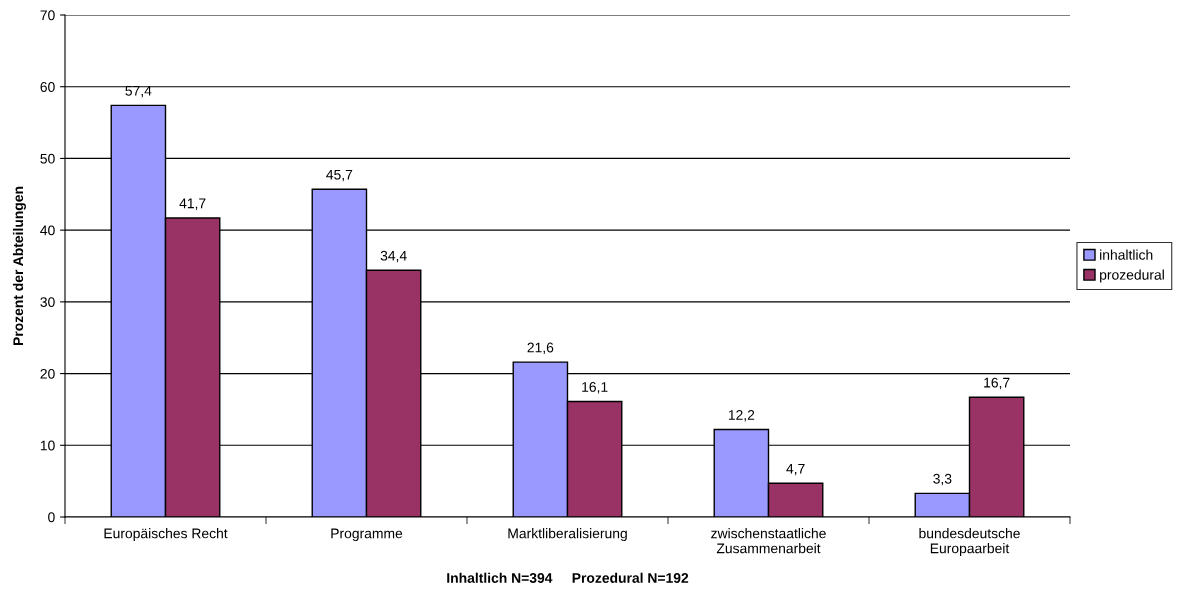  I want to click on data-label: 34,4, so click(393, 256).